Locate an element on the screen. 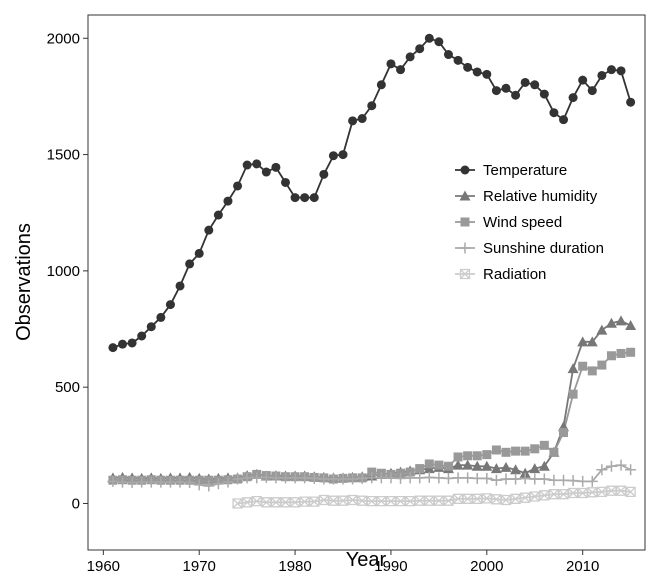 This screenshot has height=576, width=646. legend-label: Wind speed is located at coordinates (522, 222).